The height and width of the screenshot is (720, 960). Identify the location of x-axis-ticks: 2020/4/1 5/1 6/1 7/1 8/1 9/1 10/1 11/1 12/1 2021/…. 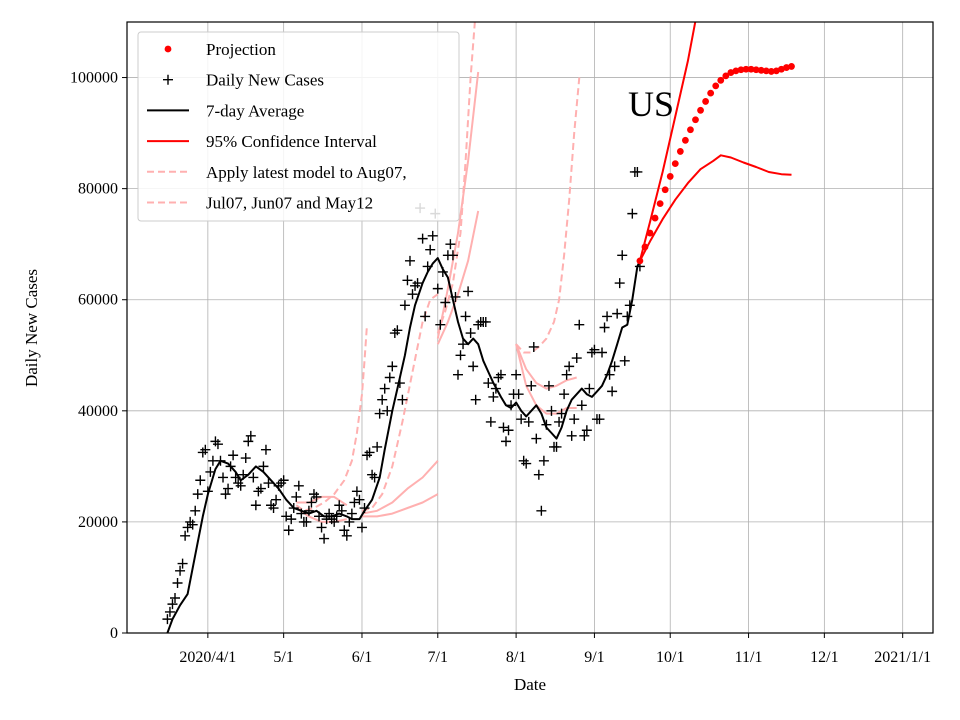
(555, 649).